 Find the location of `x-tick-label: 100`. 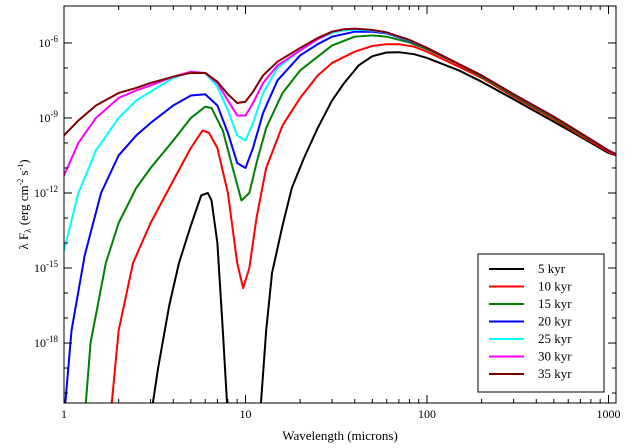

x-tick-label: 100 is located at coordinates (427, 414).